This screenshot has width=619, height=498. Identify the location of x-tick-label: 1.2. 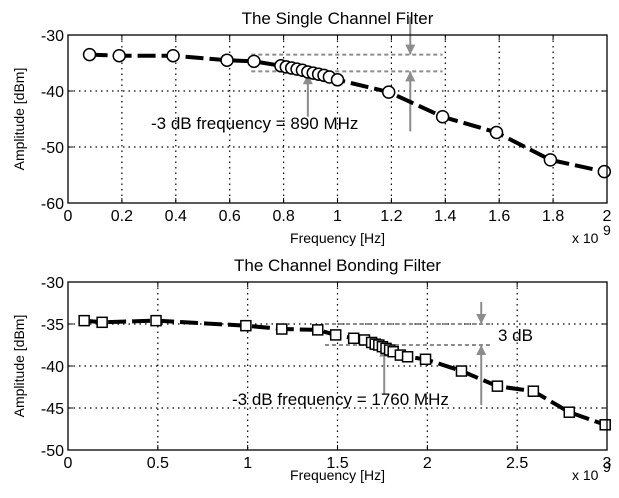
(391, 216).